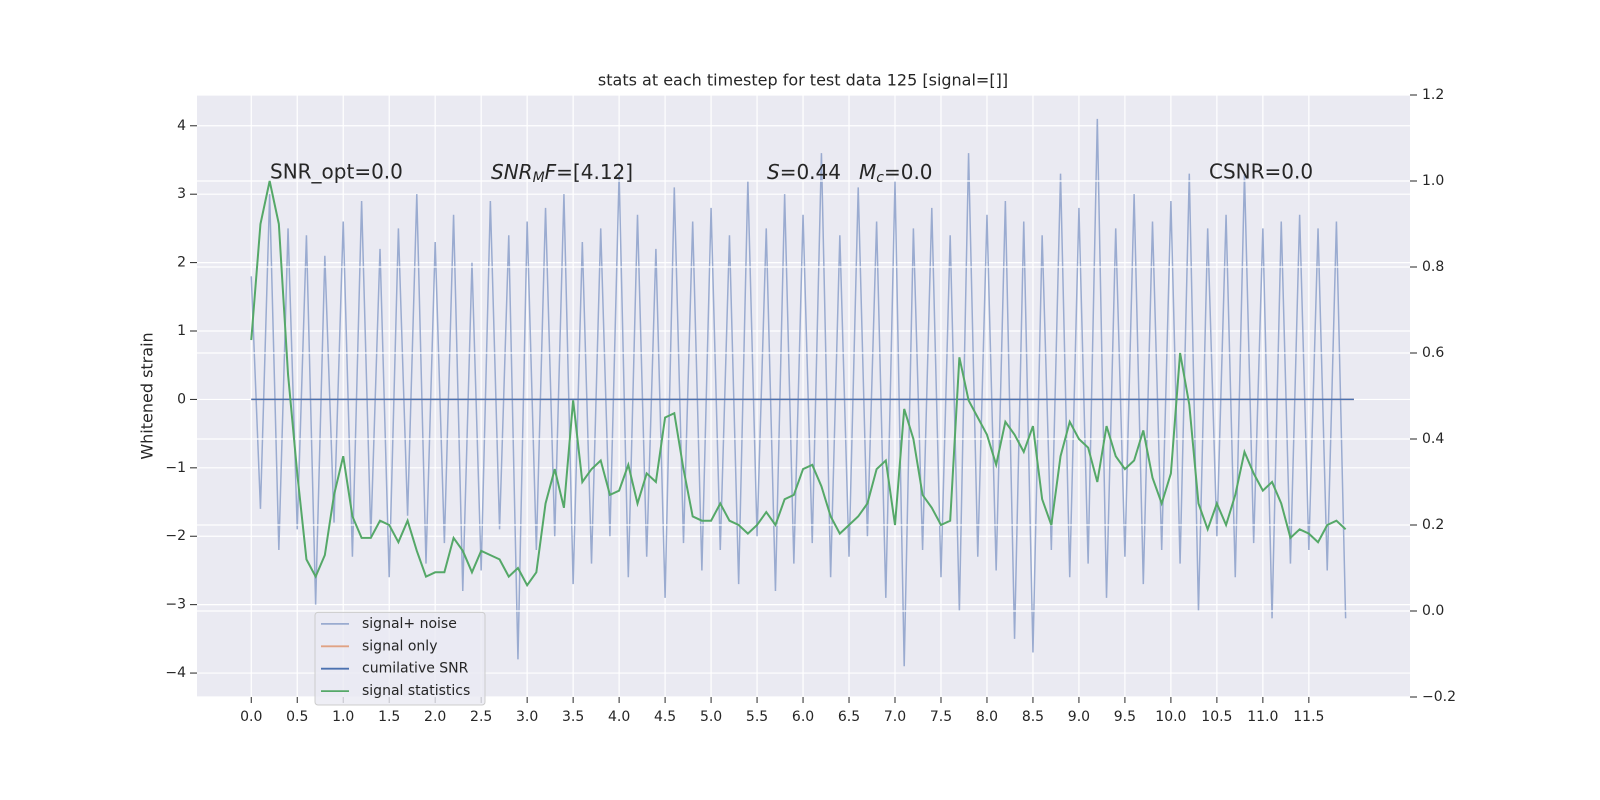 This screenshot has height=800, width=1600. Describe the element at coordinates (849, 717) in the screenshot. I see `x-tick-label: 6.5` at that location.